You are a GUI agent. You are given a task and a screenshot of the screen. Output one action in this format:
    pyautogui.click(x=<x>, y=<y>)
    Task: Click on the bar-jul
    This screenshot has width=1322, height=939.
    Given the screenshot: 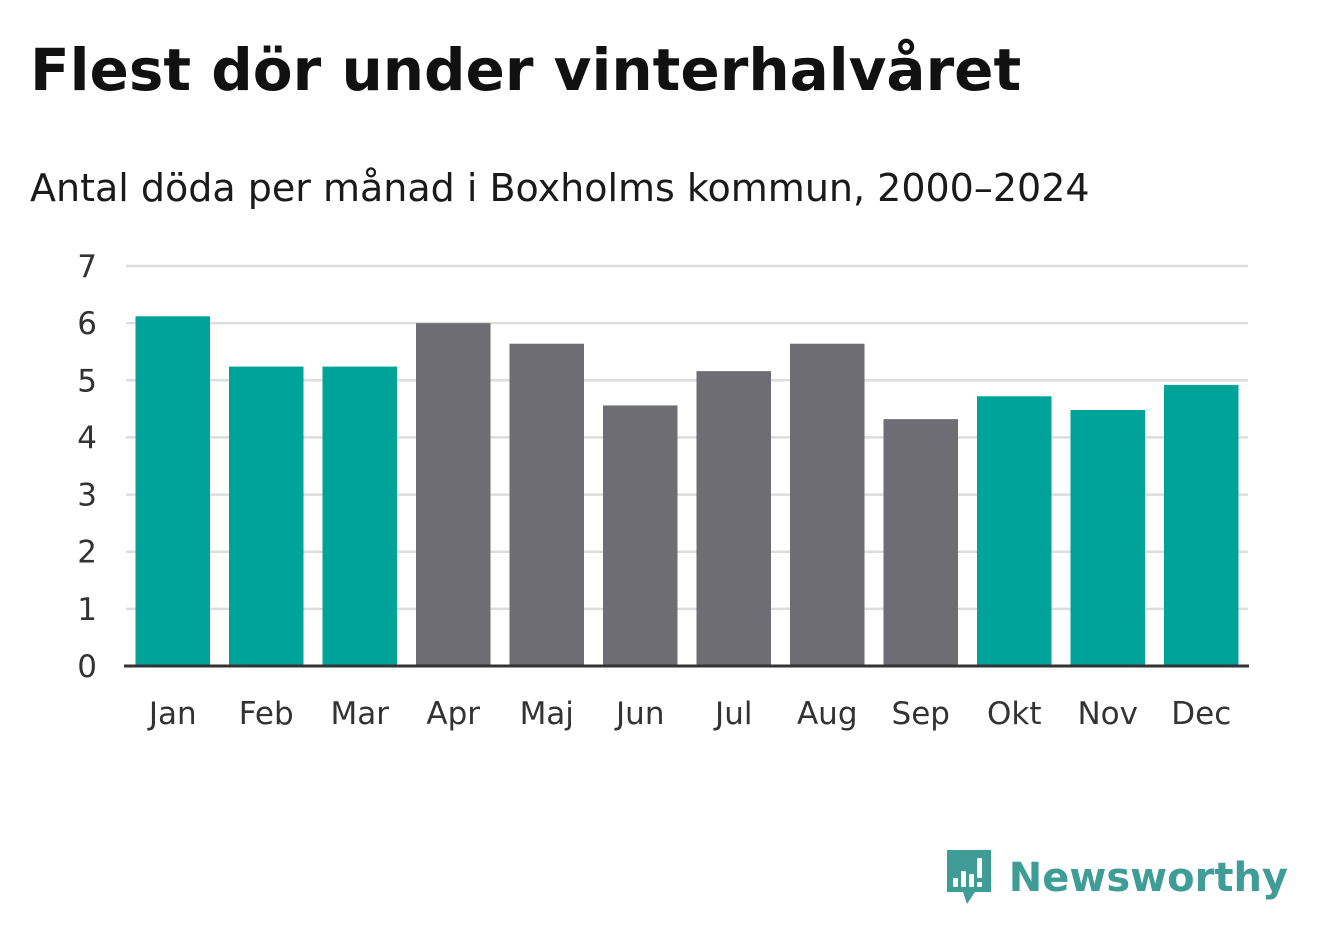 What is the action you would take?
    pyautogui.click(x=733, y=518)
    